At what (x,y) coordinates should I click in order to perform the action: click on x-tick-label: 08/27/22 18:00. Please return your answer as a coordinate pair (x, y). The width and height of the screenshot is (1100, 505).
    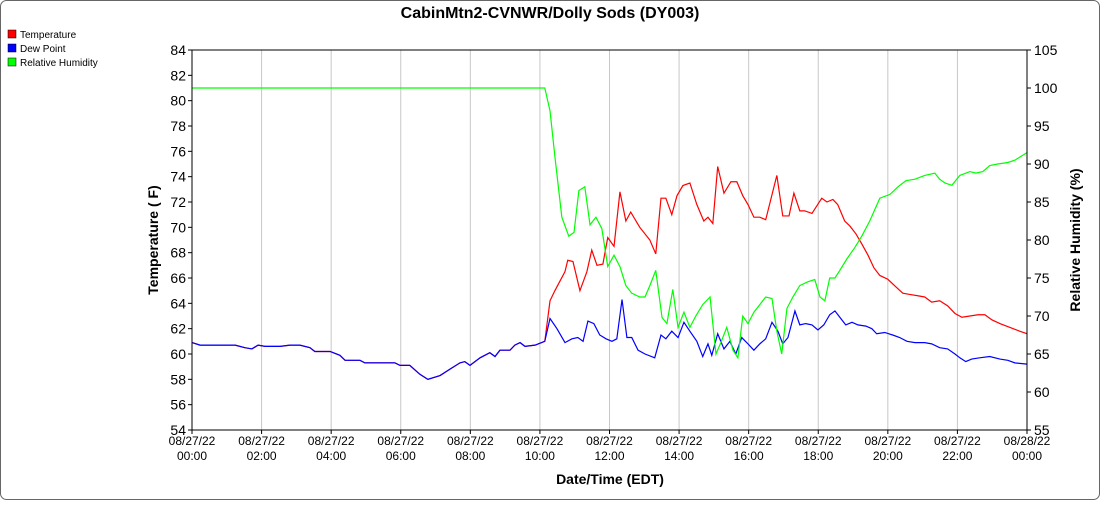
    Looking at the image, I should click on (818, 448).